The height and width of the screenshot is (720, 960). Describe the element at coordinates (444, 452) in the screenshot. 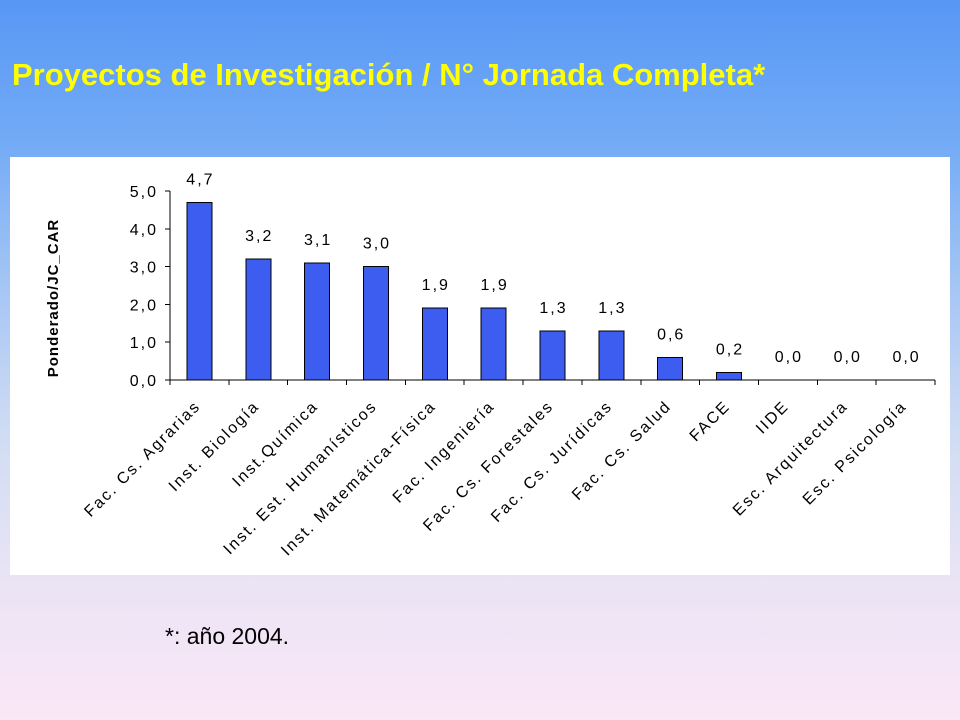

I see `category-label-fac-ingenieria: Fac. Ingeniería` at that location.